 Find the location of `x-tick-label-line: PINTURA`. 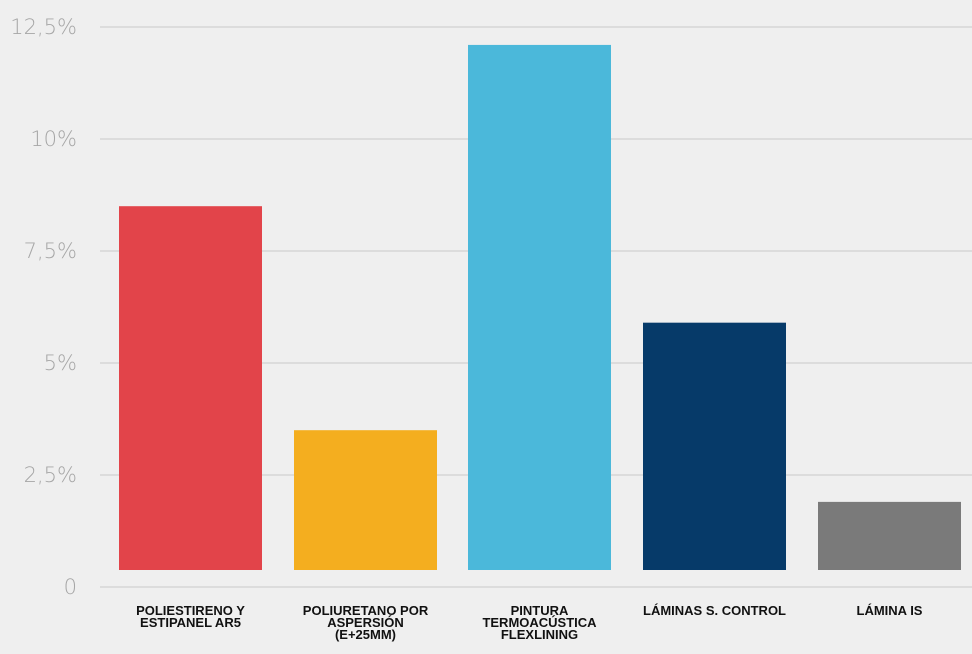

x-tick-label-line: PINTURA is located at coordinates (540, 610).